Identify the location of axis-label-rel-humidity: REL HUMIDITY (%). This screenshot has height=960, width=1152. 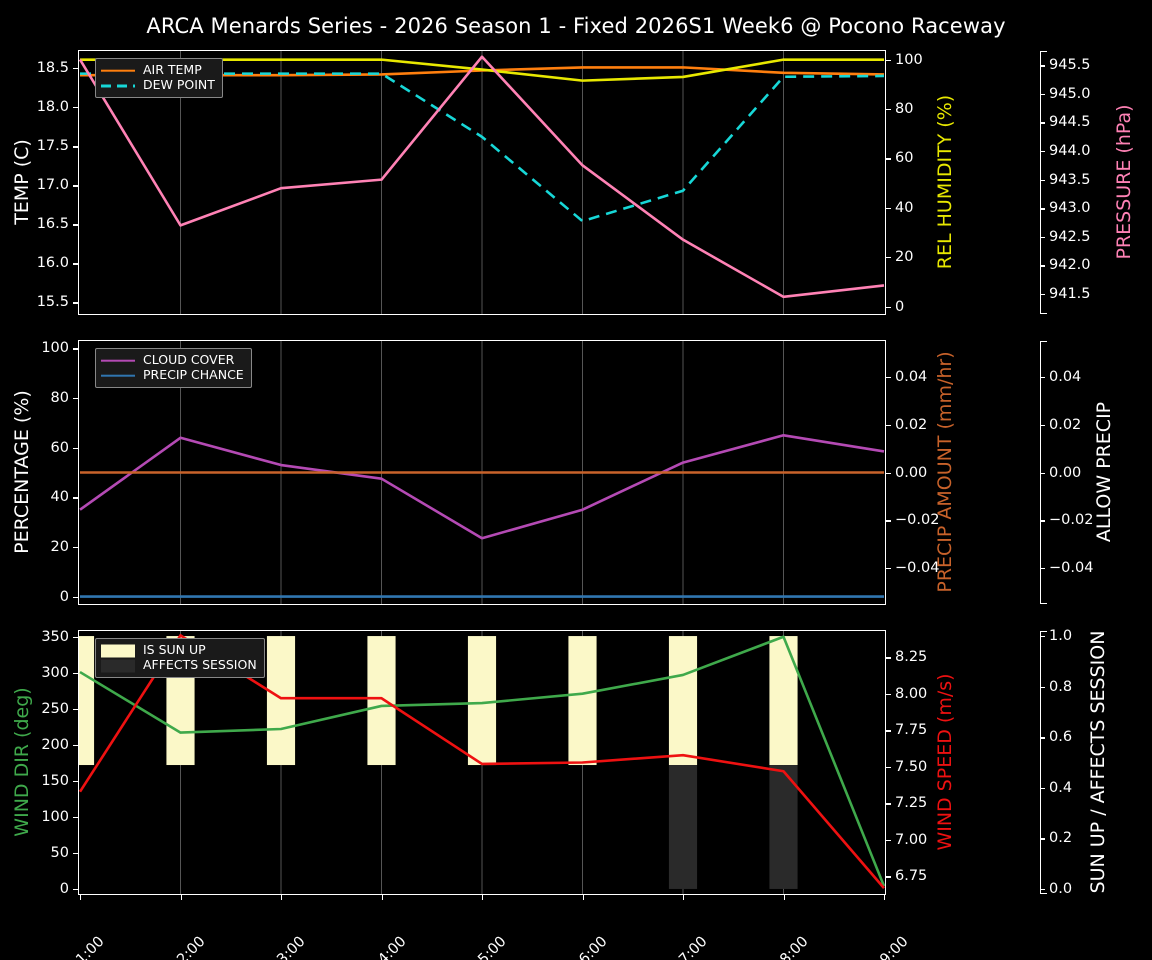
(945, 182).